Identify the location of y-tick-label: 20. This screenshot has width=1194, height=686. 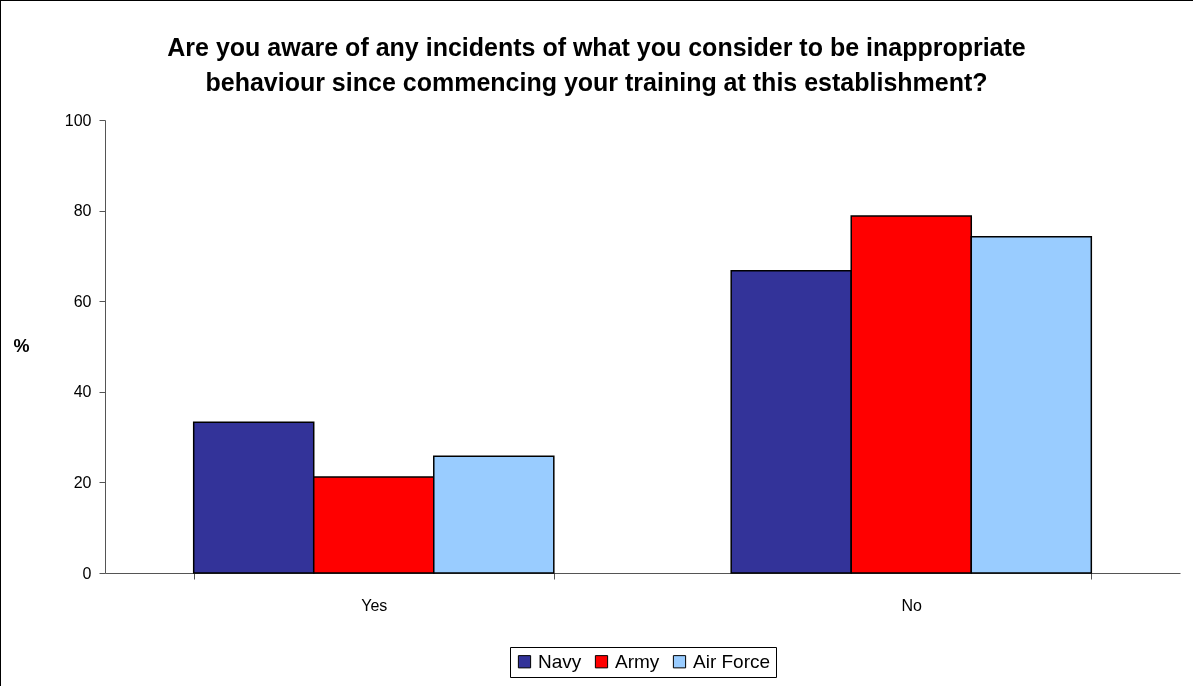
(82, 482).